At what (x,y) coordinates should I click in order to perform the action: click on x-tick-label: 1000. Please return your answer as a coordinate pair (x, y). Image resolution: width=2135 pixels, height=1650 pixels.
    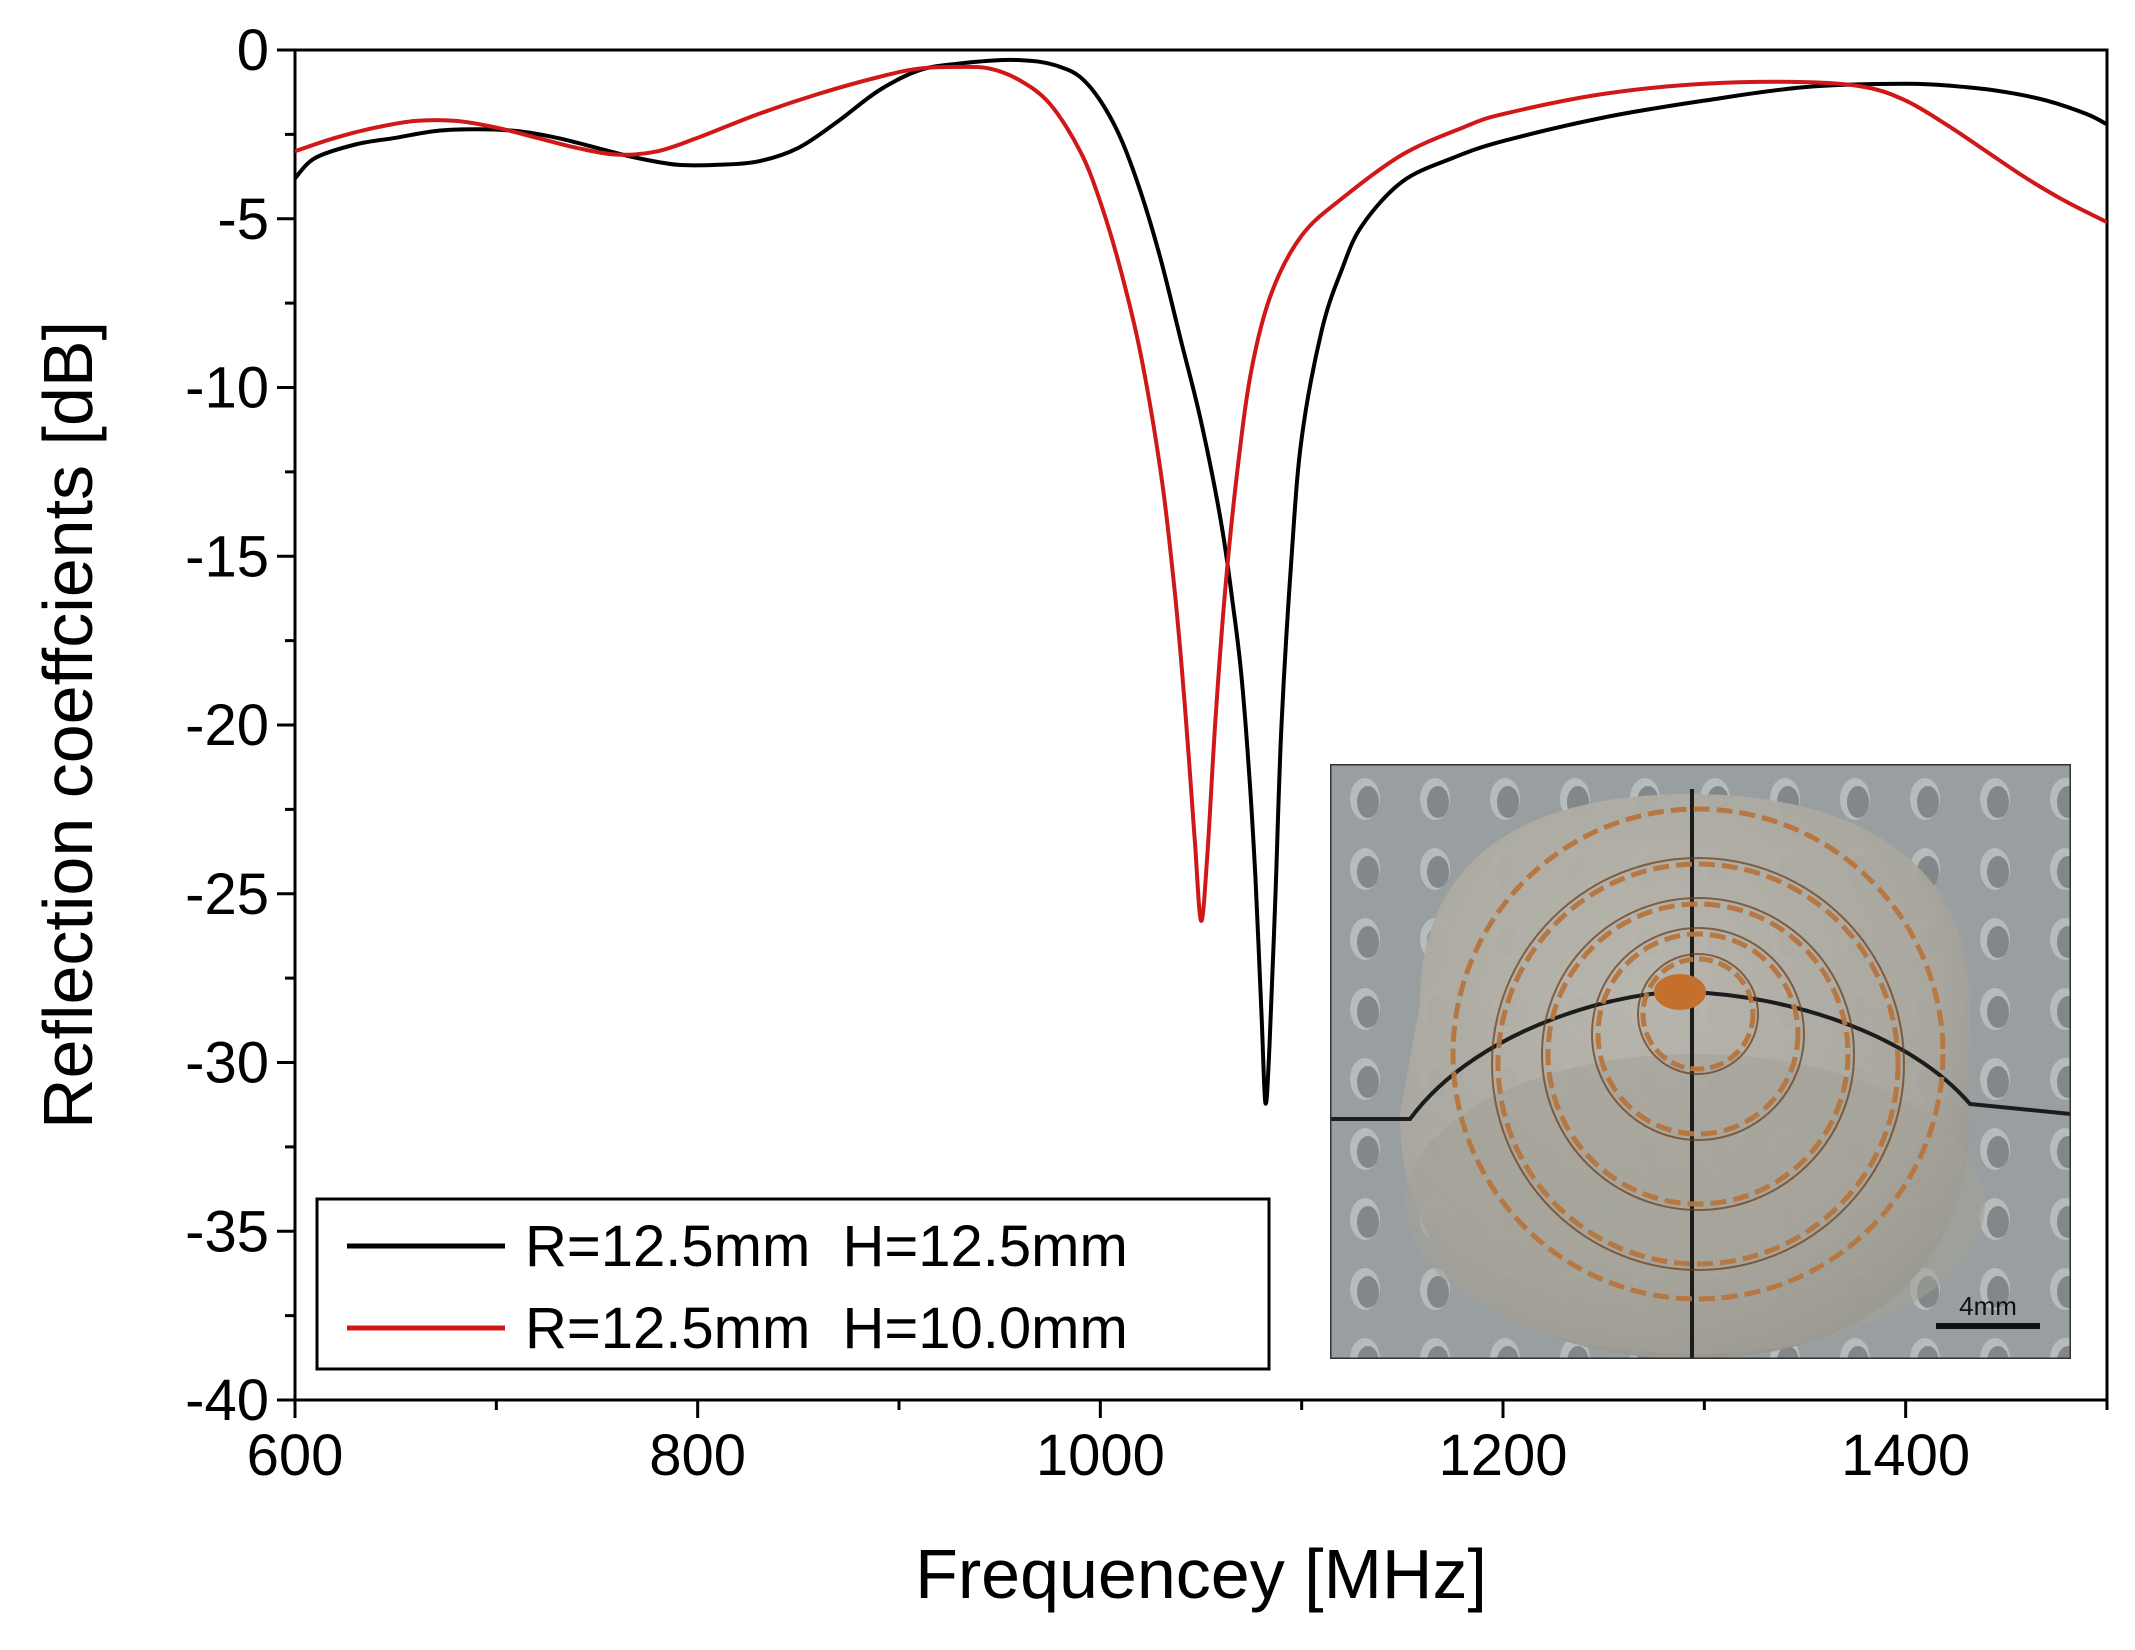
    Looking at the image, I should click on (1100, 1455).